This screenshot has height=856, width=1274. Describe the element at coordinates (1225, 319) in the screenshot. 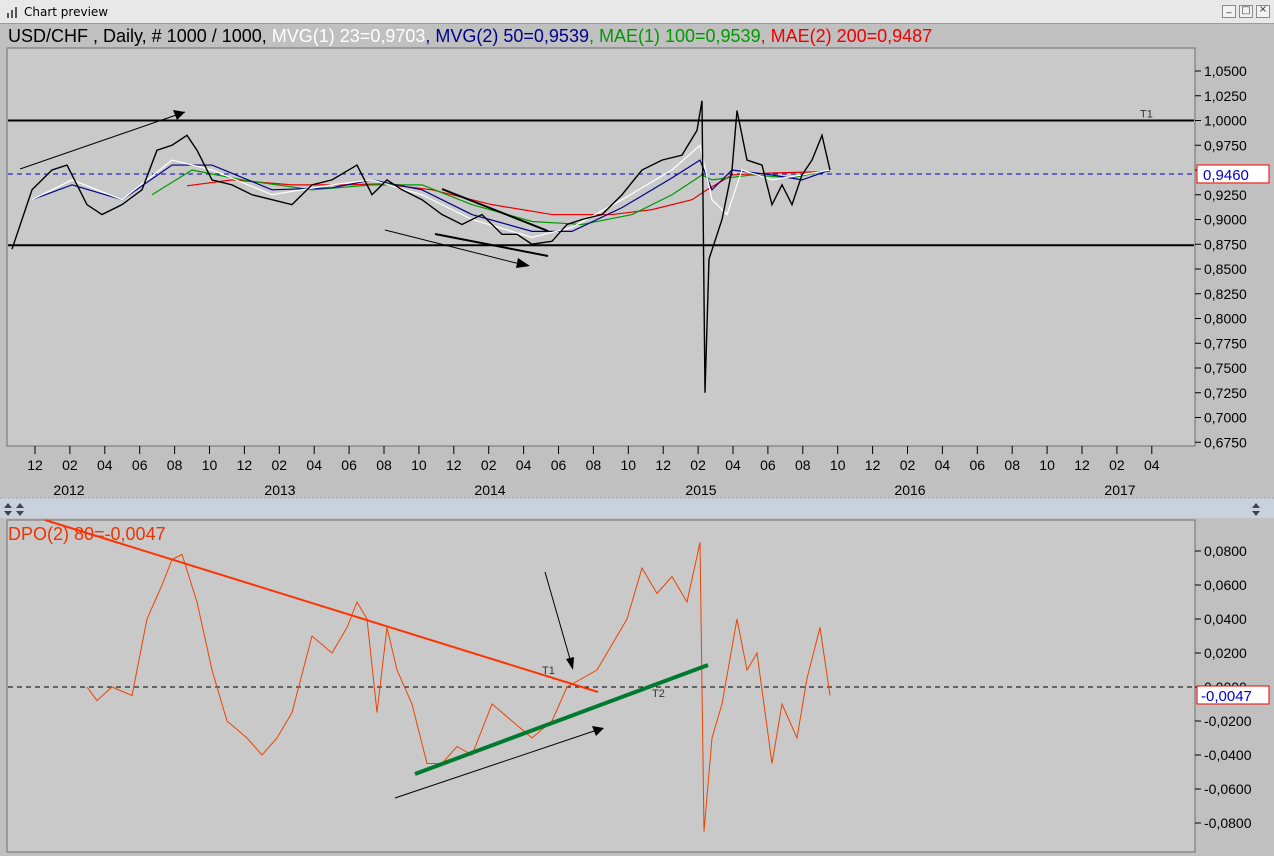

I see `y-tick-label: 0,8000` at that location.